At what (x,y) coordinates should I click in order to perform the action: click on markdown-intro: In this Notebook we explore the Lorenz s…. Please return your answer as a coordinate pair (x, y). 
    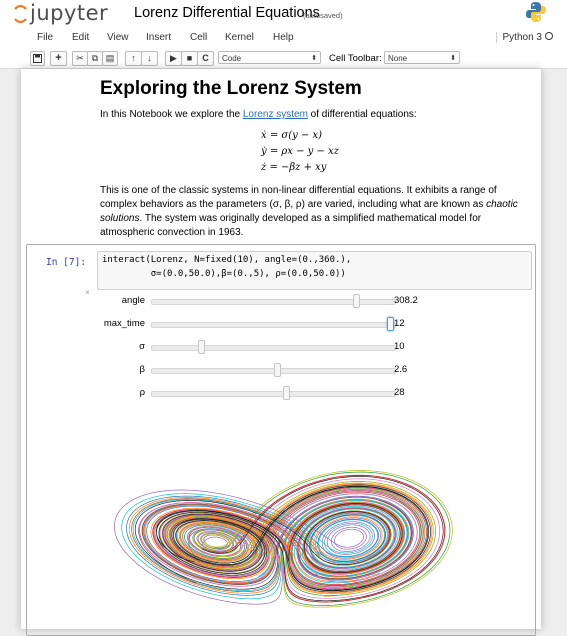
    Looking at the image, I should click on (258, 114).